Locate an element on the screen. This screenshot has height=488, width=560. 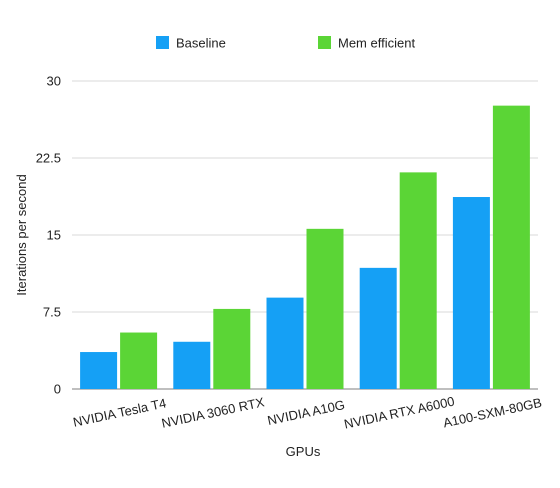
x-tick-label: NVIDIA Tesla T4 is located at coordinates (120, 412).